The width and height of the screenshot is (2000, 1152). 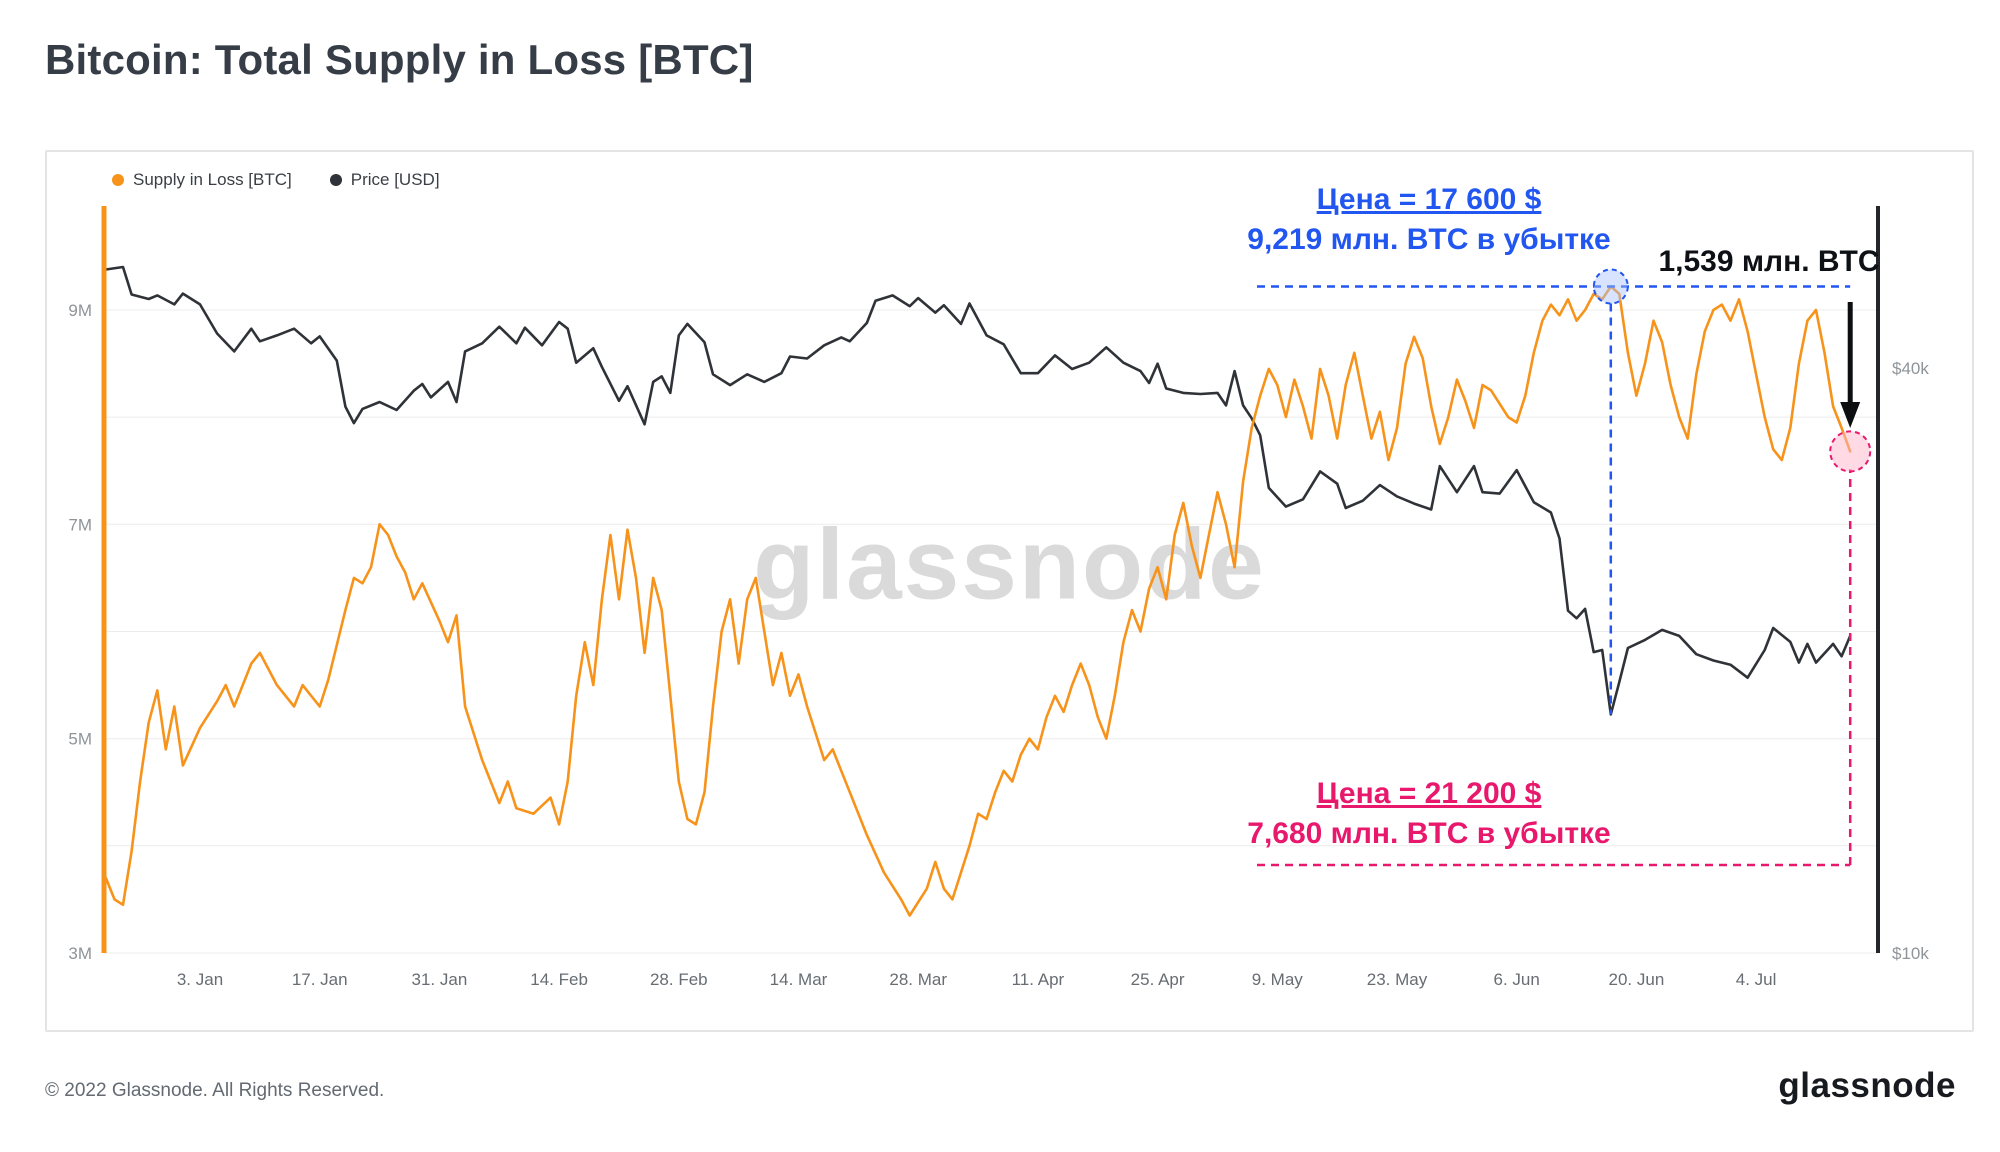 I want to click on x-tick-label: 4. Jul, so click(x=1756, y=979).